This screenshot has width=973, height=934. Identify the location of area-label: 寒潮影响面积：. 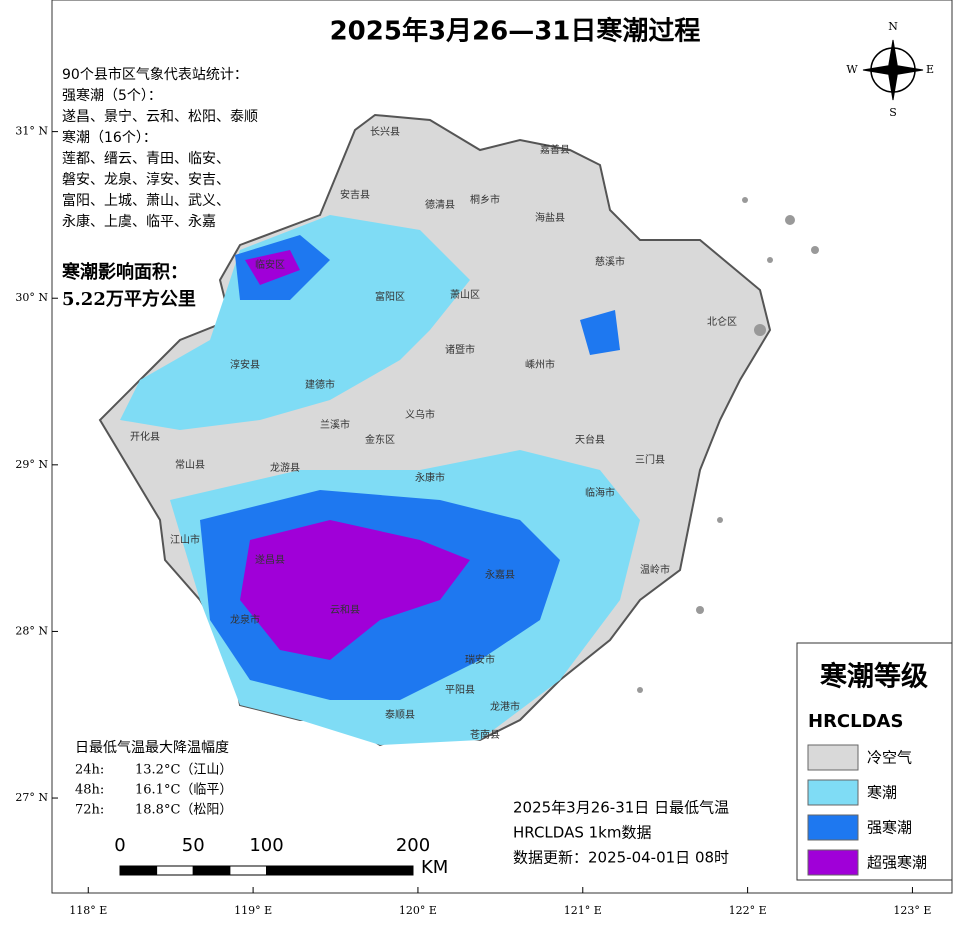
(124, 272).